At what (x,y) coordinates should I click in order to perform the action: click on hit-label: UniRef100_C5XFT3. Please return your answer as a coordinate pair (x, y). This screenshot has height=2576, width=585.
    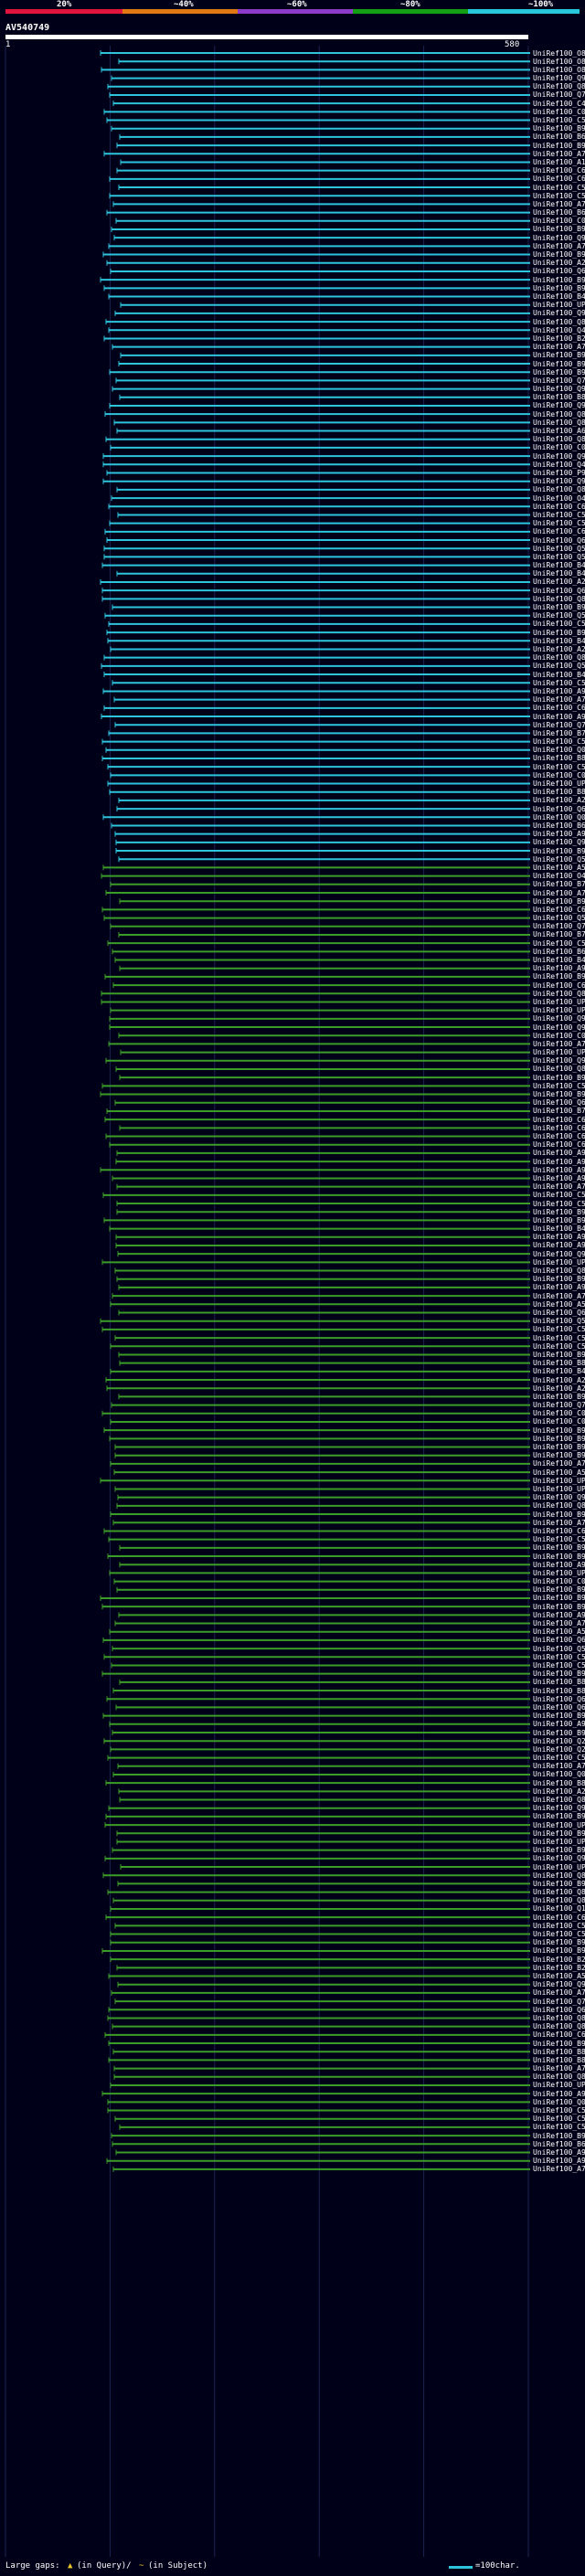
    Looking at the image, I should click on (559, 1085).